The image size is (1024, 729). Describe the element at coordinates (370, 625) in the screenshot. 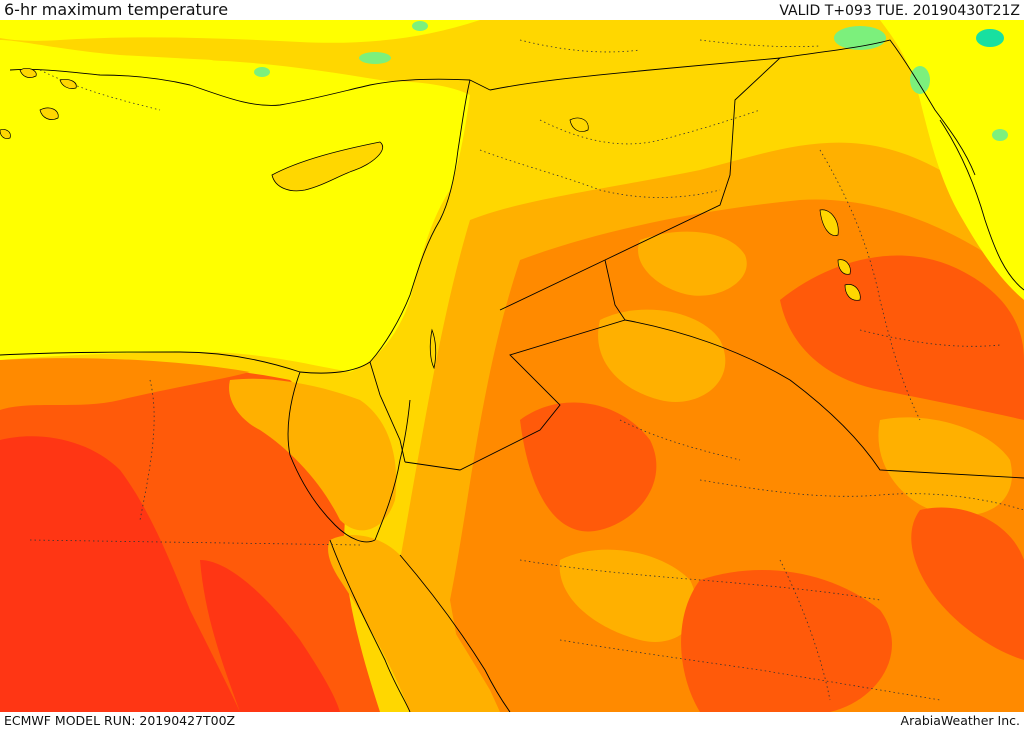

I see `red-sea-coast-west` at that location.